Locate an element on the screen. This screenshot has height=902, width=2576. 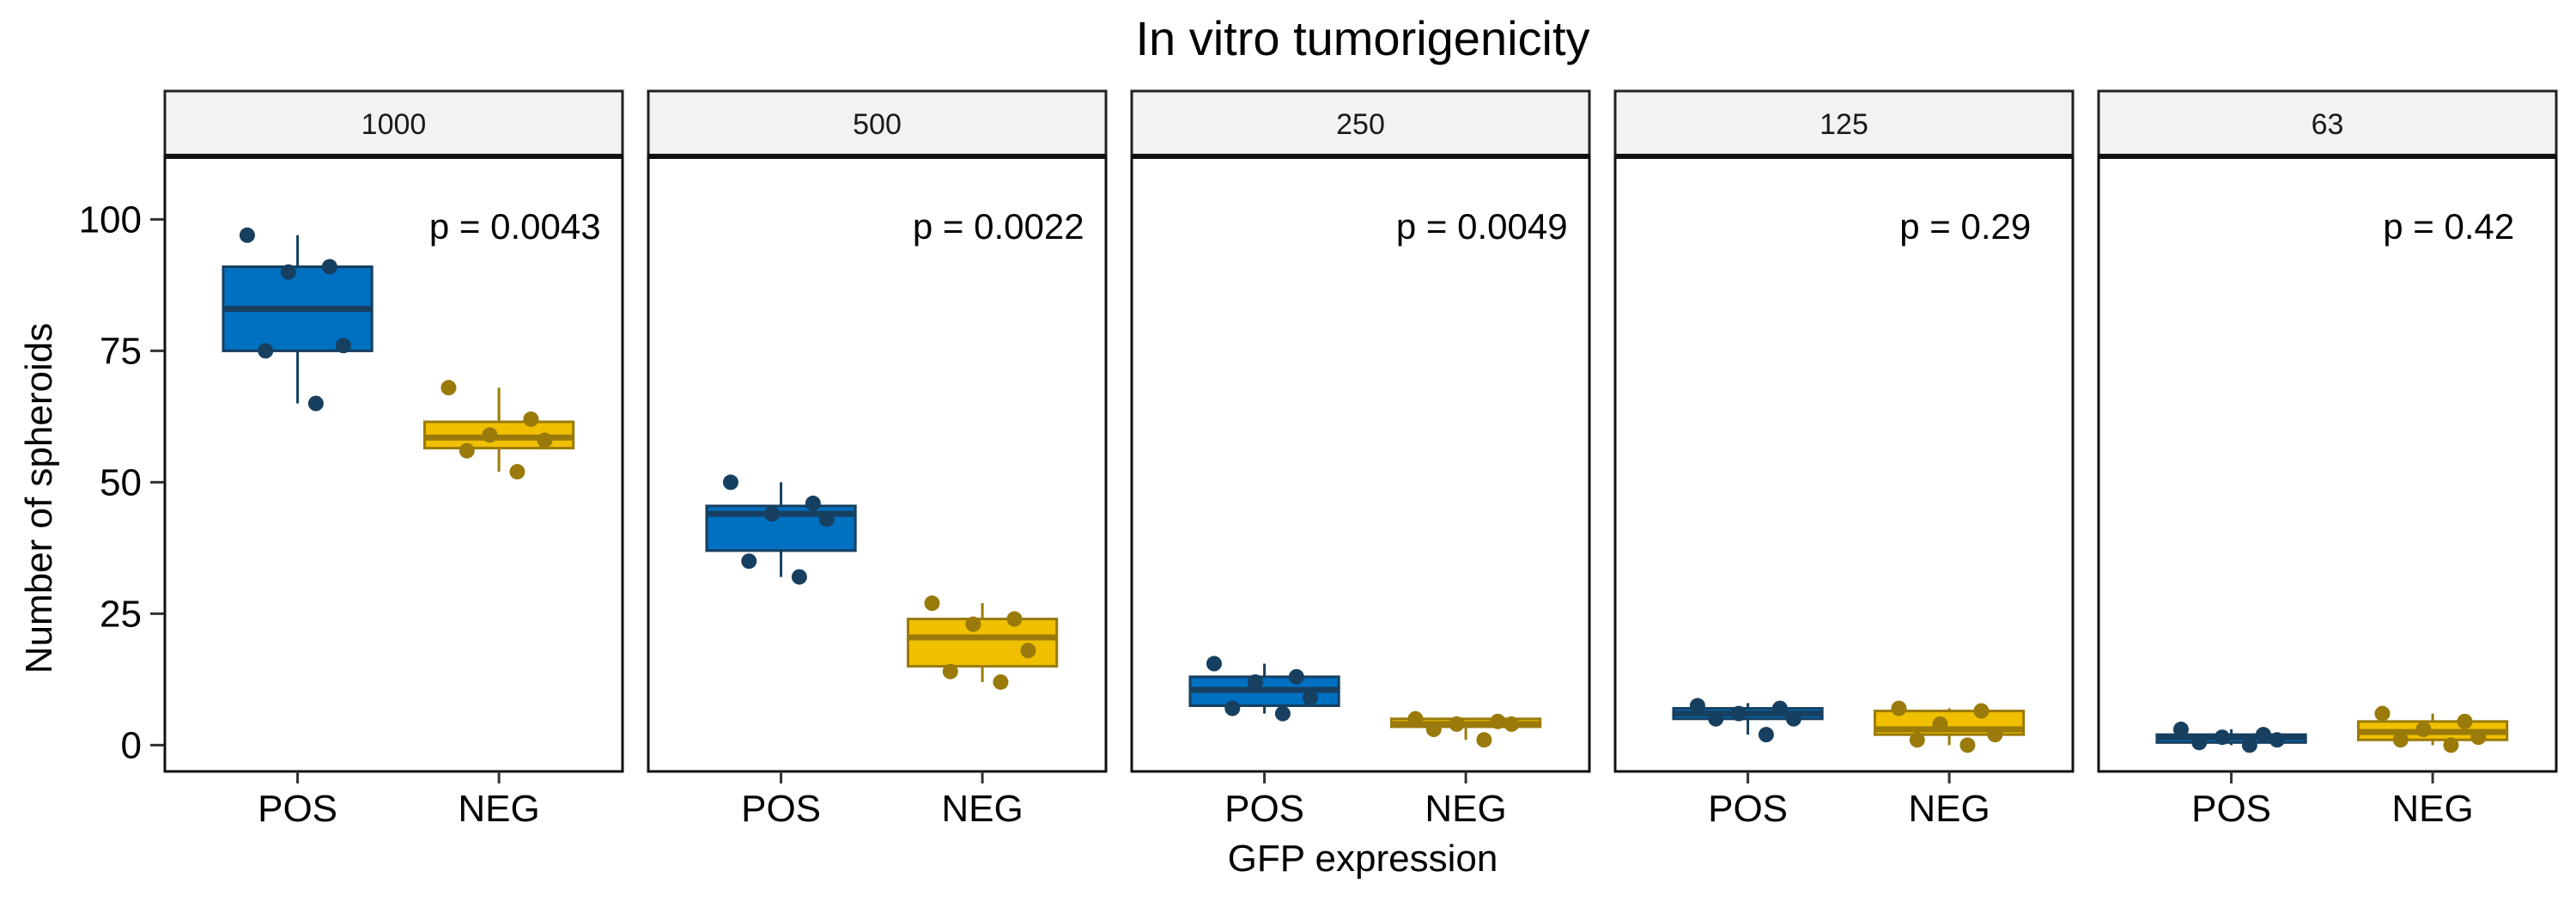
facet-strip-label: 250 is located at coordinates (1360, 125).